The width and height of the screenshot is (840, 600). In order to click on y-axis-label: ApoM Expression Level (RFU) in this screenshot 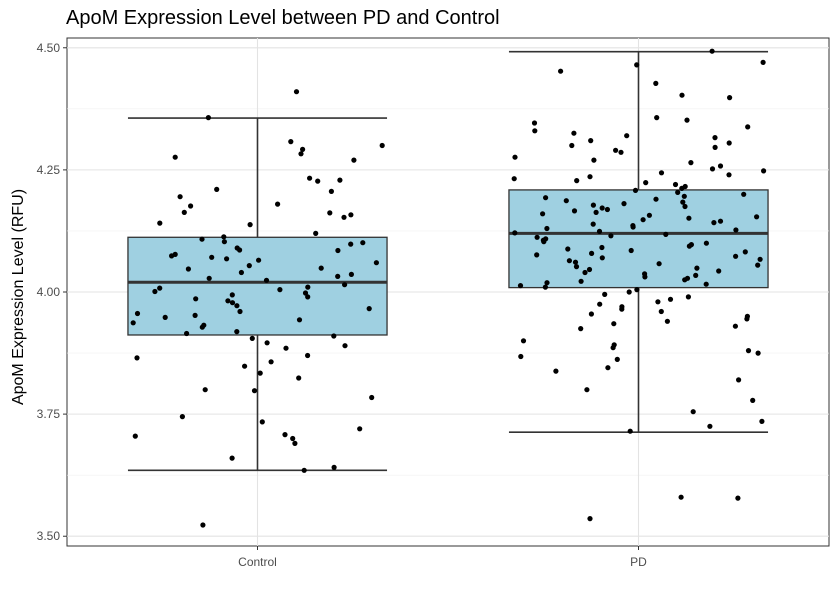, I will do `click(18, 297)`.